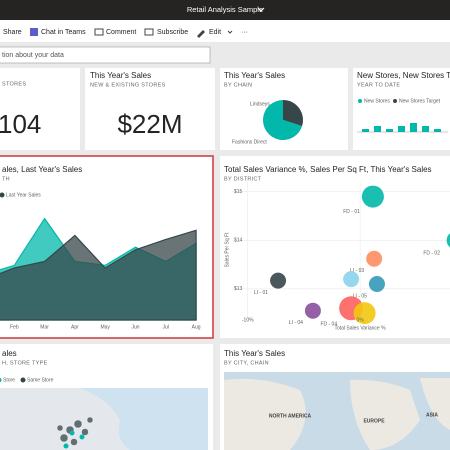 The height and width of the screenshot is (450, 450). Describe the element at coordinates (403, 75) in the screenshot. I see `tile-title: New Stores, New Stores Target` at that location.